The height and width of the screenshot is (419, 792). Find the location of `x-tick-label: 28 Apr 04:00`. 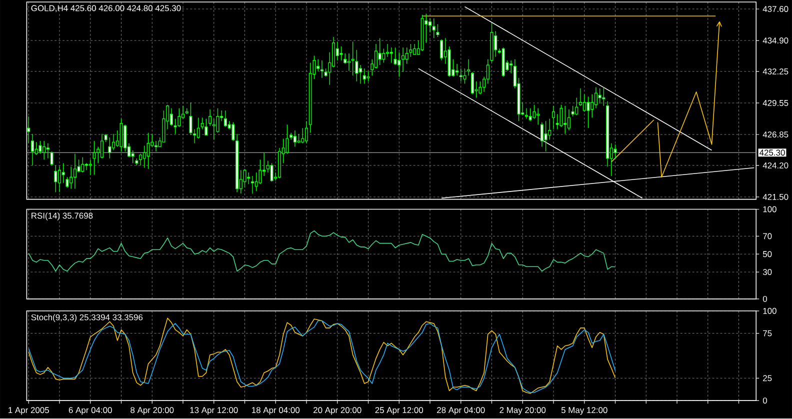

x-tick-label: 28 Apr 04:00 is located at coordinates (461, 411).